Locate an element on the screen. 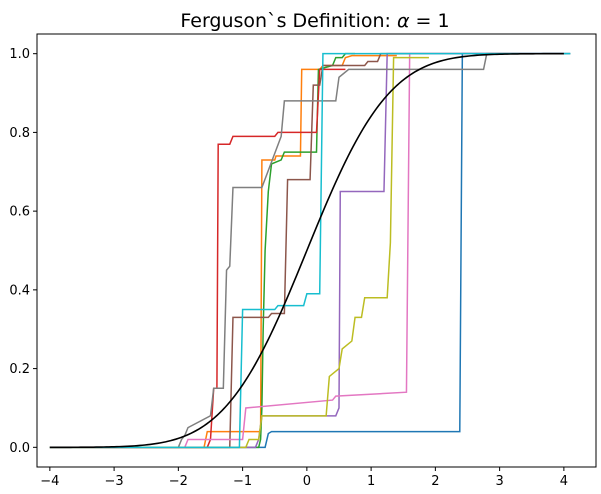 Image resolution: width=601 pixels, height=494 pixels. y-tick-label: 0.4 is located at coordinates (19, 290).